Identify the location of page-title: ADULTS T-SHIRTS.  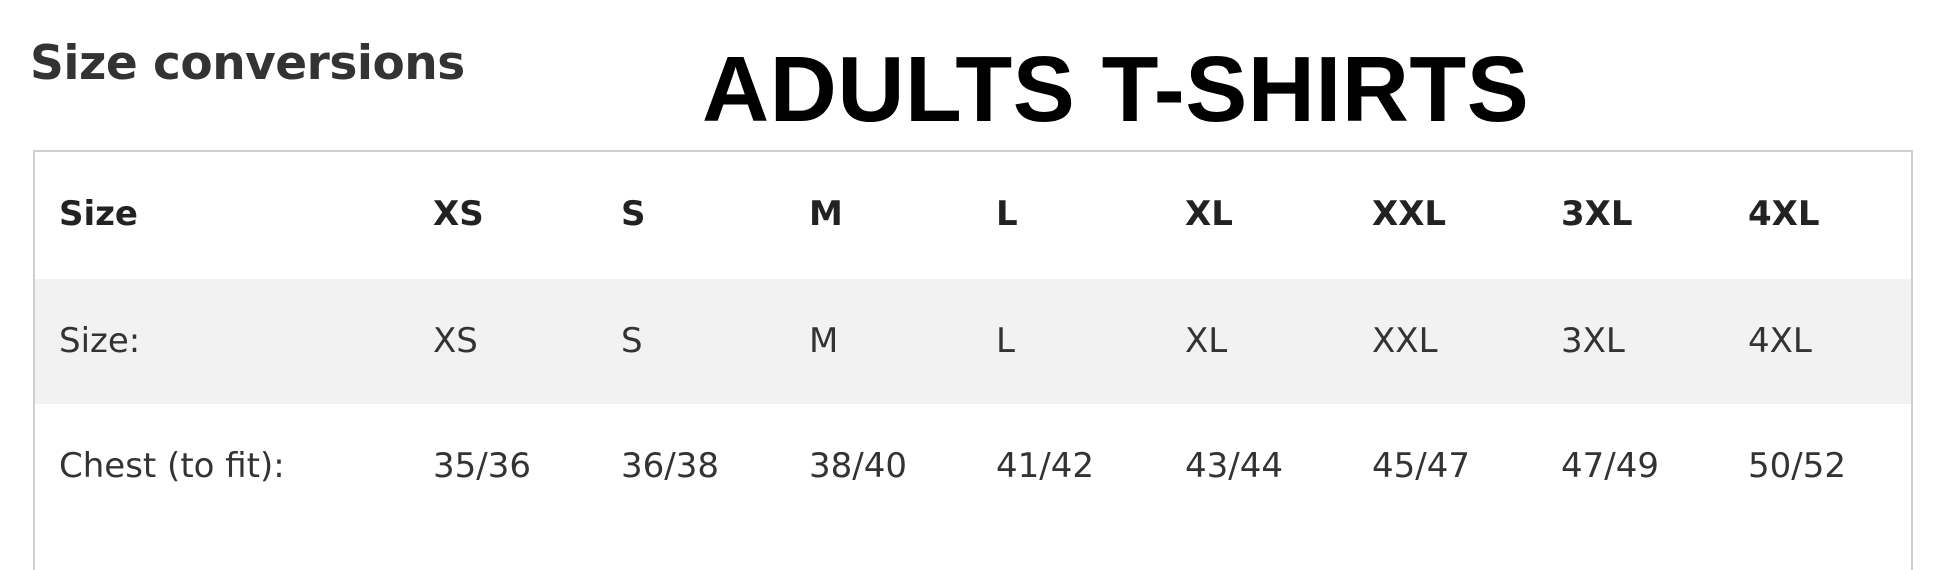
(1116, 89).